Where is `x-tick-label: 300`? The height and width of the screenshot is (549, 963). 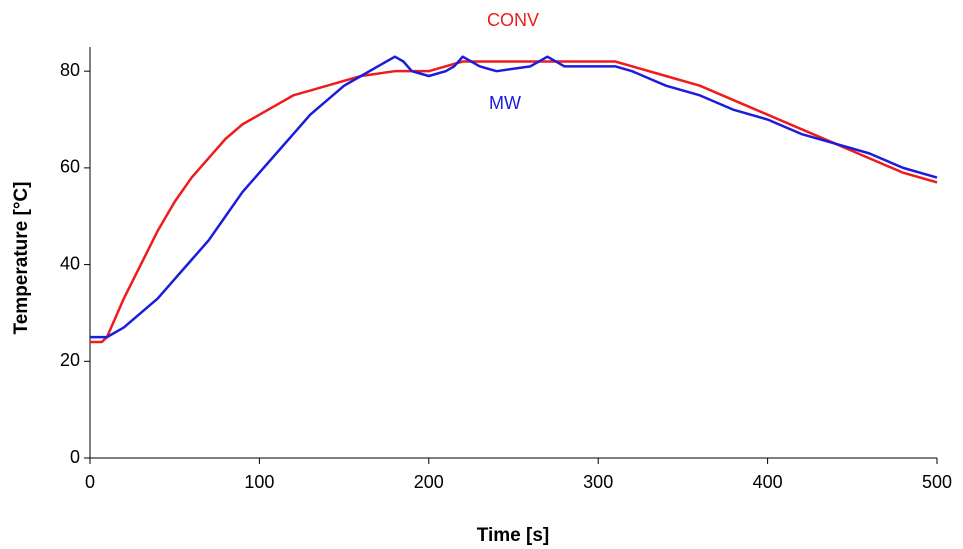 x-tick-label: 300 is located at coordinates (598, 482).